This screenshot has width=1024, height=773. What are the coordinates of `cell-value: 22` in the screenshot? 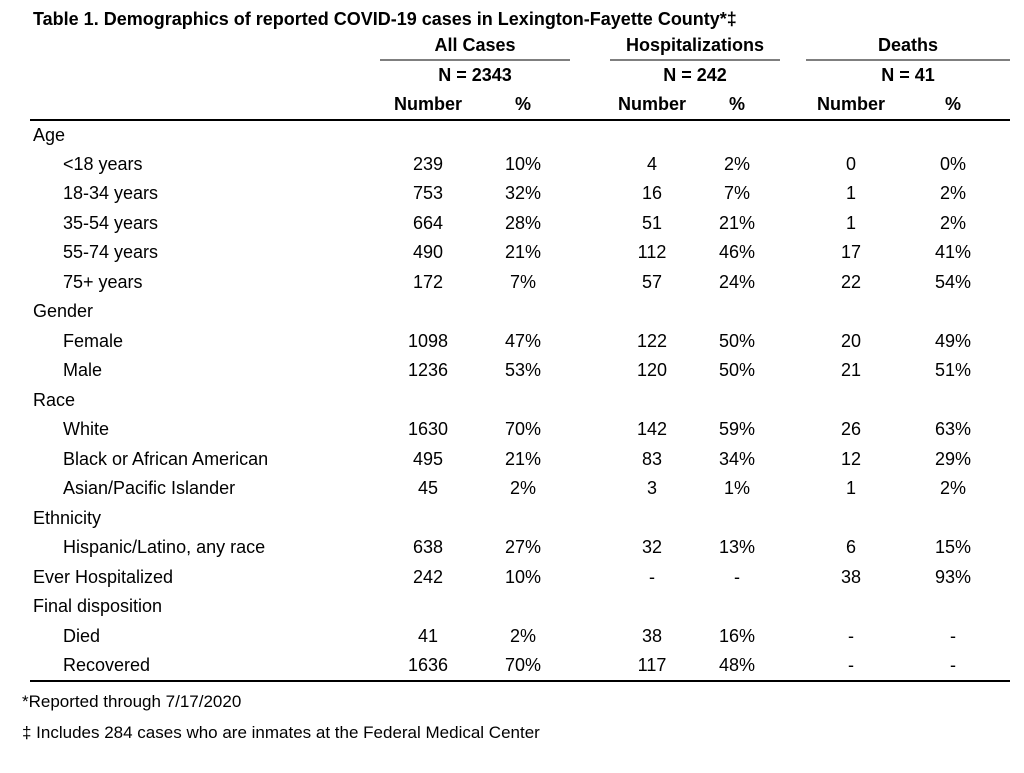 It's located at (851, 281).